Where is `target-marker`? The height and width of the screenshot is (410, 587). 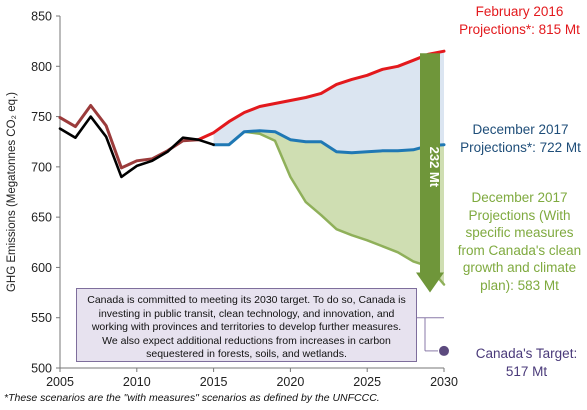
target-marker is located at coordinates (444, 350).